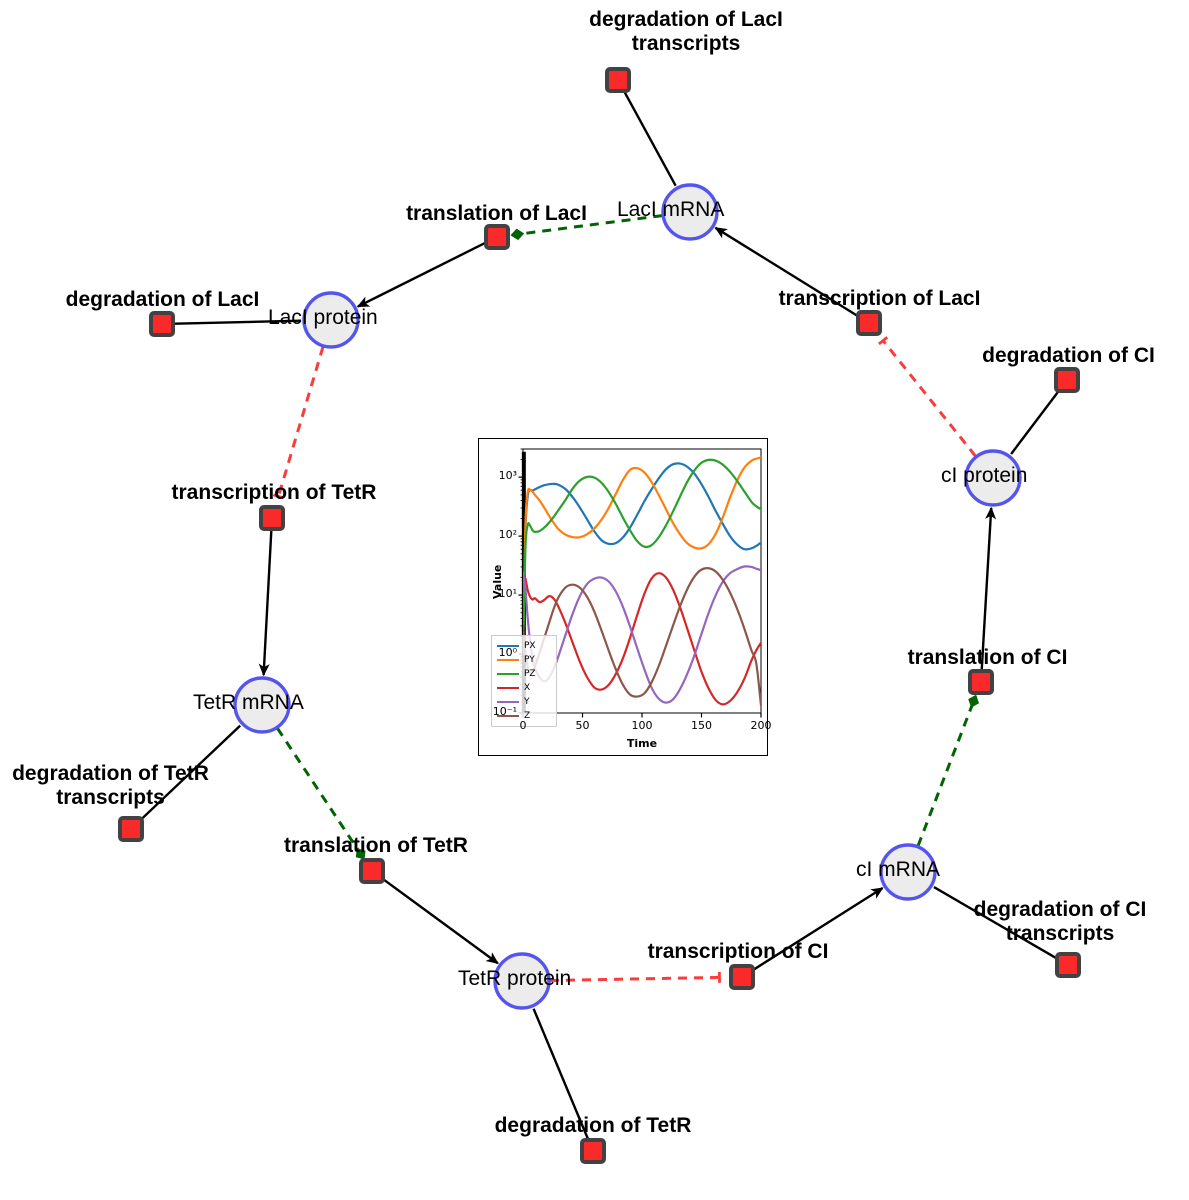 The height and width of the screenshot is (1200, 1189). I want to click on species-node-ci_mrna, so click(908, 872).